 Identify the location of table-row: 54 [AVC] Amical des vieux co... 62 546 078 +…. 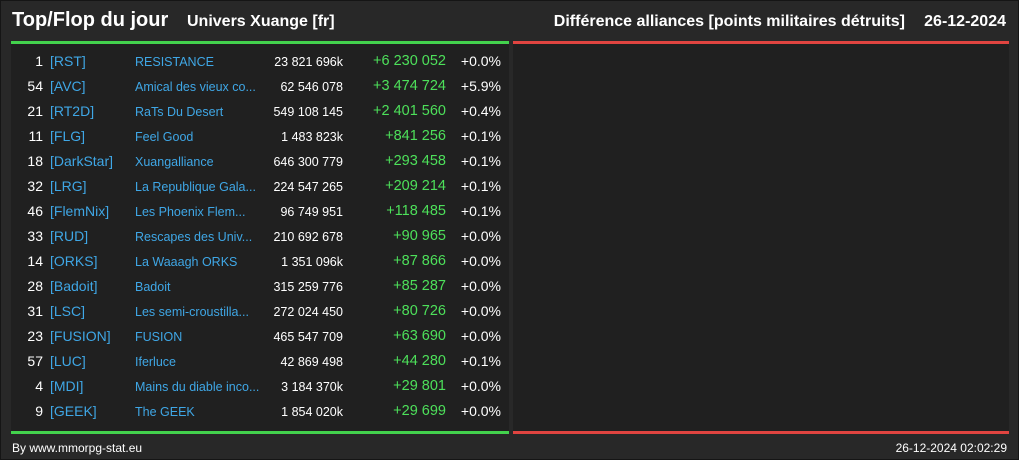
(260, 86).